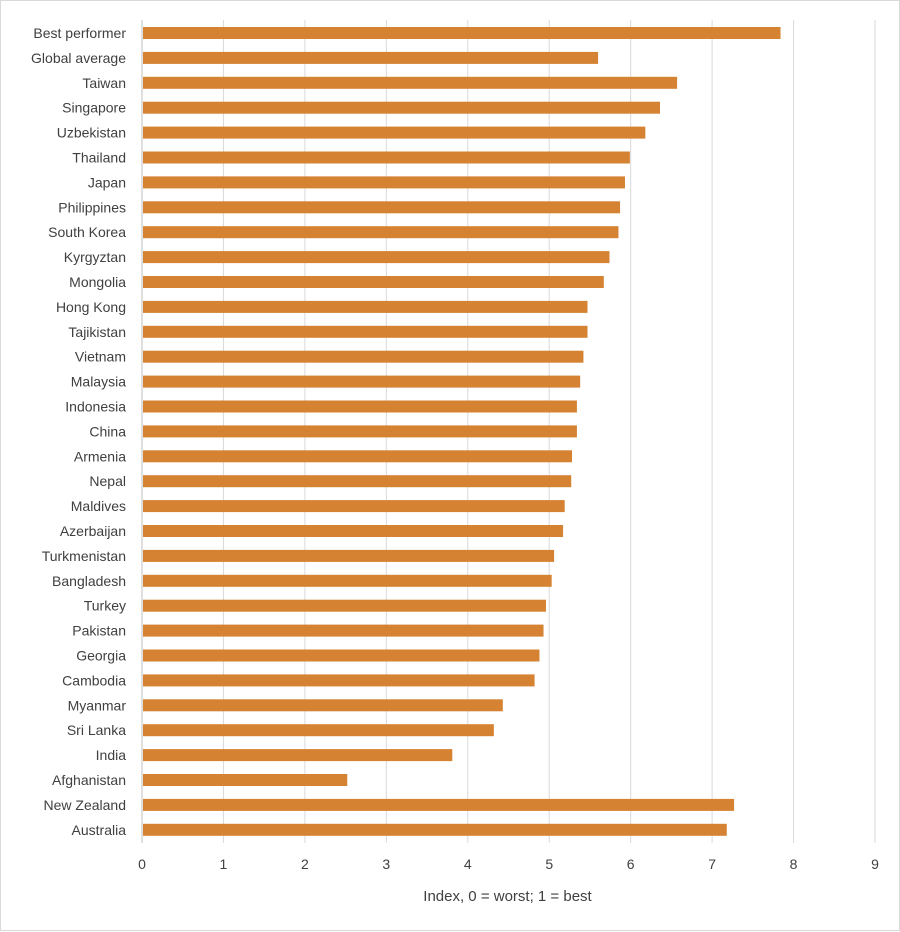 The image size is (900, 932). What do you see at coordinates (87, 232) in the screenshot?
I see `category-label: South Korea` at bounding box center [87, 232].